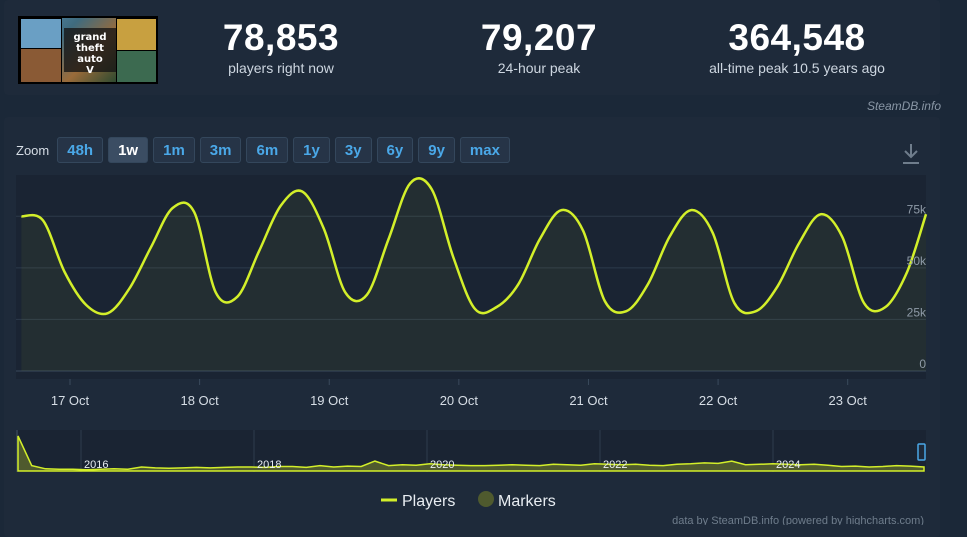 This screenshot has height=537, width=967. I want to click on players-now-label: players right now, so click(281, 68).